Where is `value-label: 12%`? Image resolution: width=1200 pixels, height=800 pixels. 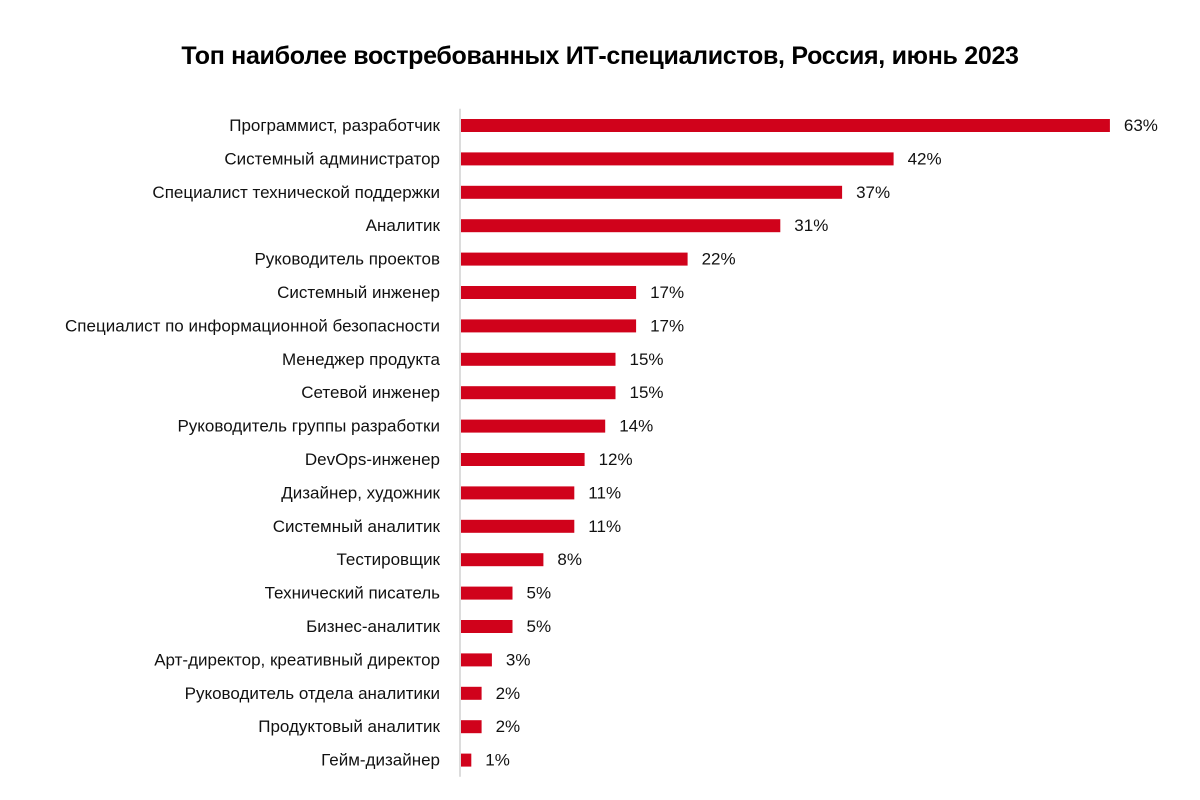
value-label: 12% is located at coordinates (616, 459).